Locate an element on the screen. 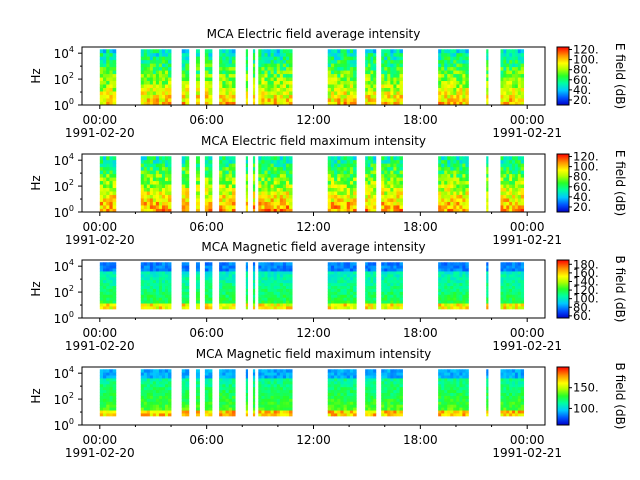 This screenshot has width=640, height=480. colorbar-tick-label: 160. is located at coordinates (586, 273).